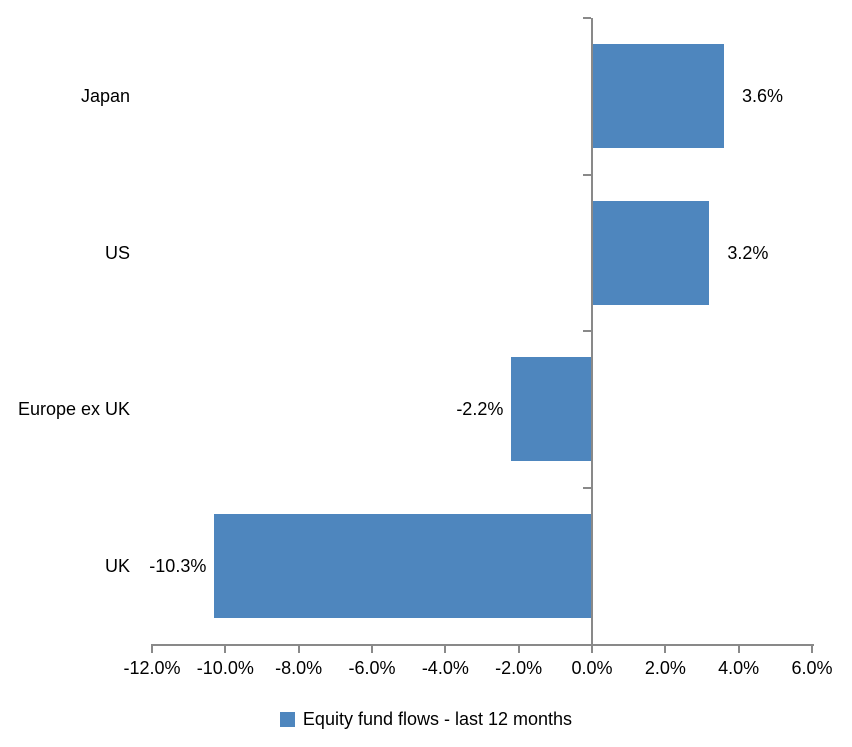  I want to click on legend-swatch-icon, so click(287, 719).